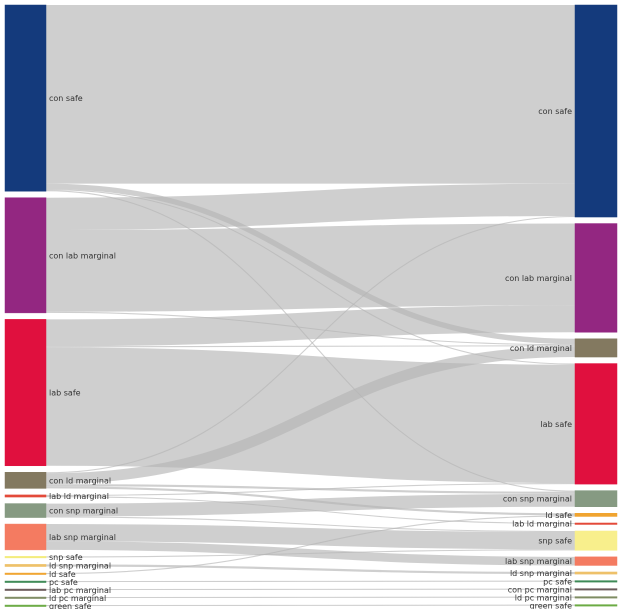 This screenshot has height=614, width=623. I want to click on target-node-lab-snp-marginal, so click(596, 561).